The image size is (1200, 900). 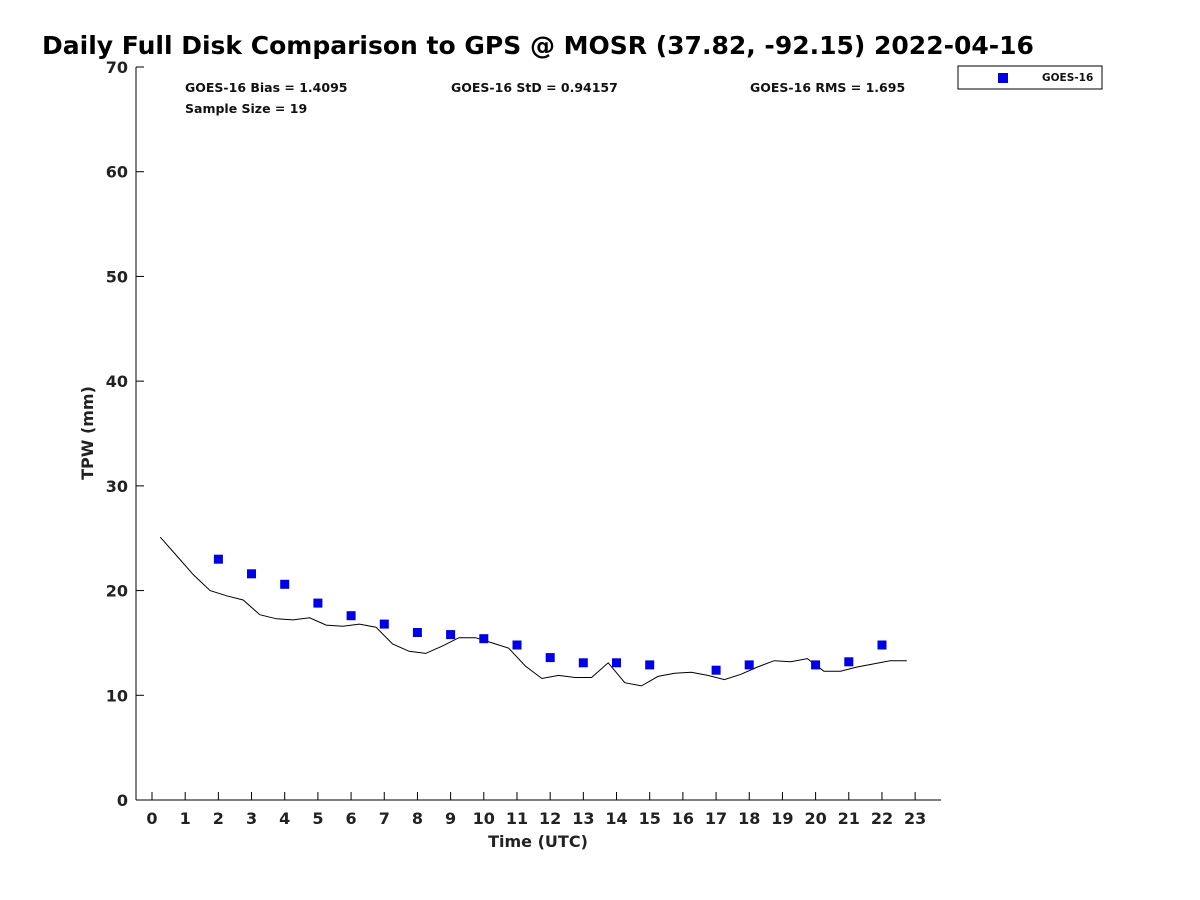 I want to click on x-tick-label: 11, so click(x=517, y=818).